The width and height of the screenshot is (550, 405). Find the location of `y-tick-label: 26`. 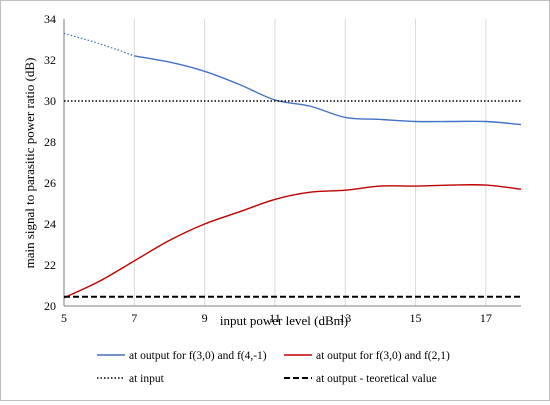

y-tick-label: 26 is located at coordinates (50, 183).